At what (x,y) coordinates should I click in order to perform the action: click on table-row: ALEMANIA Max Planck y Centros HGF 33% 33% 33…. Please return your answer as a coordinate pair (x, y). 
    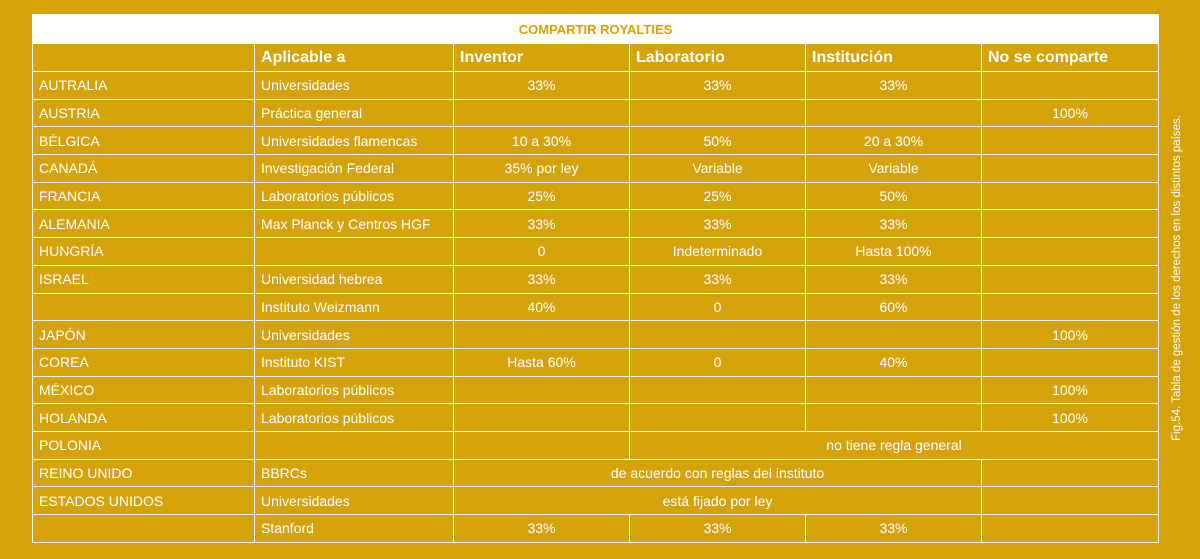
    Looking at the image, I should click on (596, 224).